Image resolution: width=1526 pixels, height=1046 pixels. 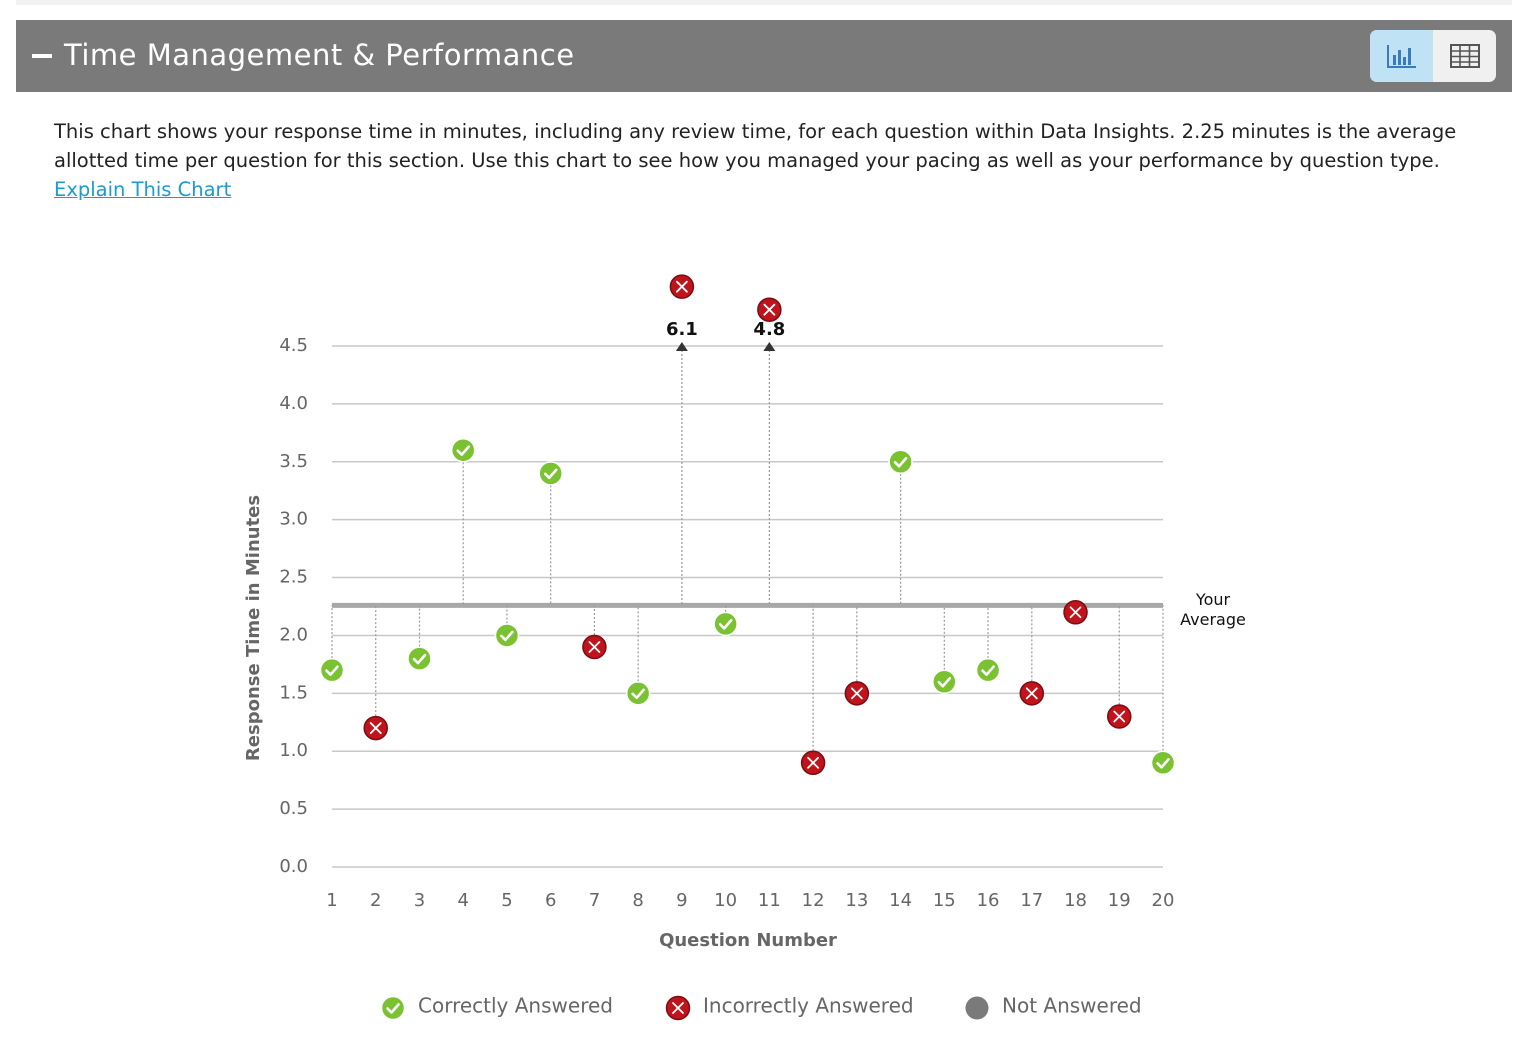 I want to click on x-tick-label: 7, so click(x=594, y=900).